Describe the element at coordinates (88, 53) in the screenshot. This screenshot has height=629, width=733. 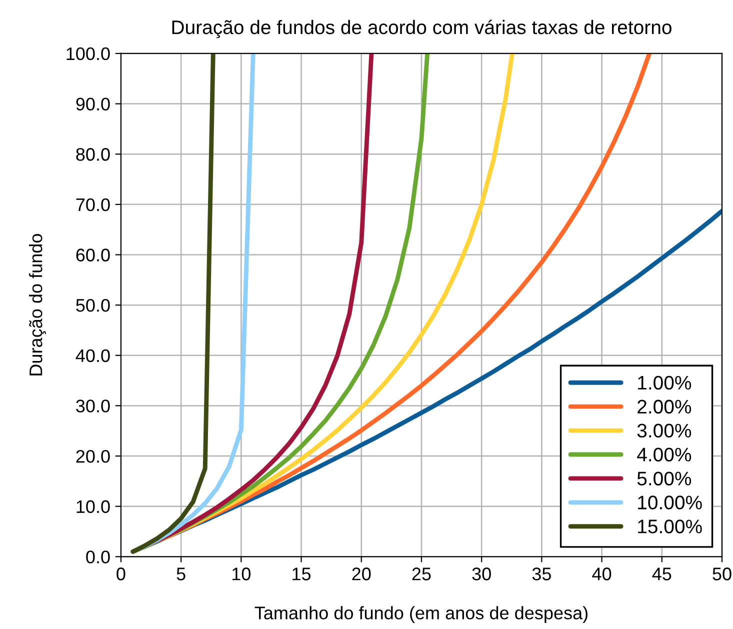
I see `y-tick-label: 100.0` at that location.